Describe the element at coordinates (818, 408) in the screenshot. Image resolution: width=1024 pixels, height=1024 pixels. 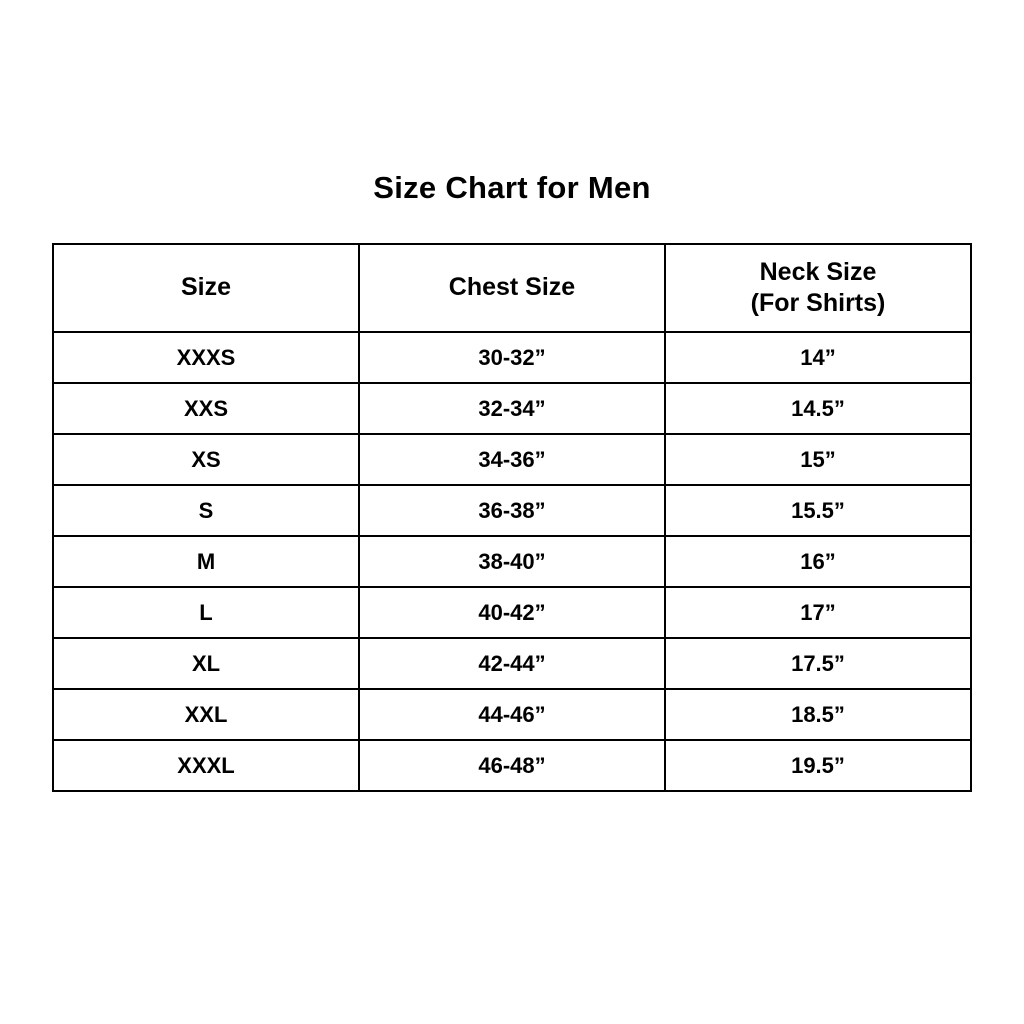
I see `neck-size-cell: 14.5”` at that location.